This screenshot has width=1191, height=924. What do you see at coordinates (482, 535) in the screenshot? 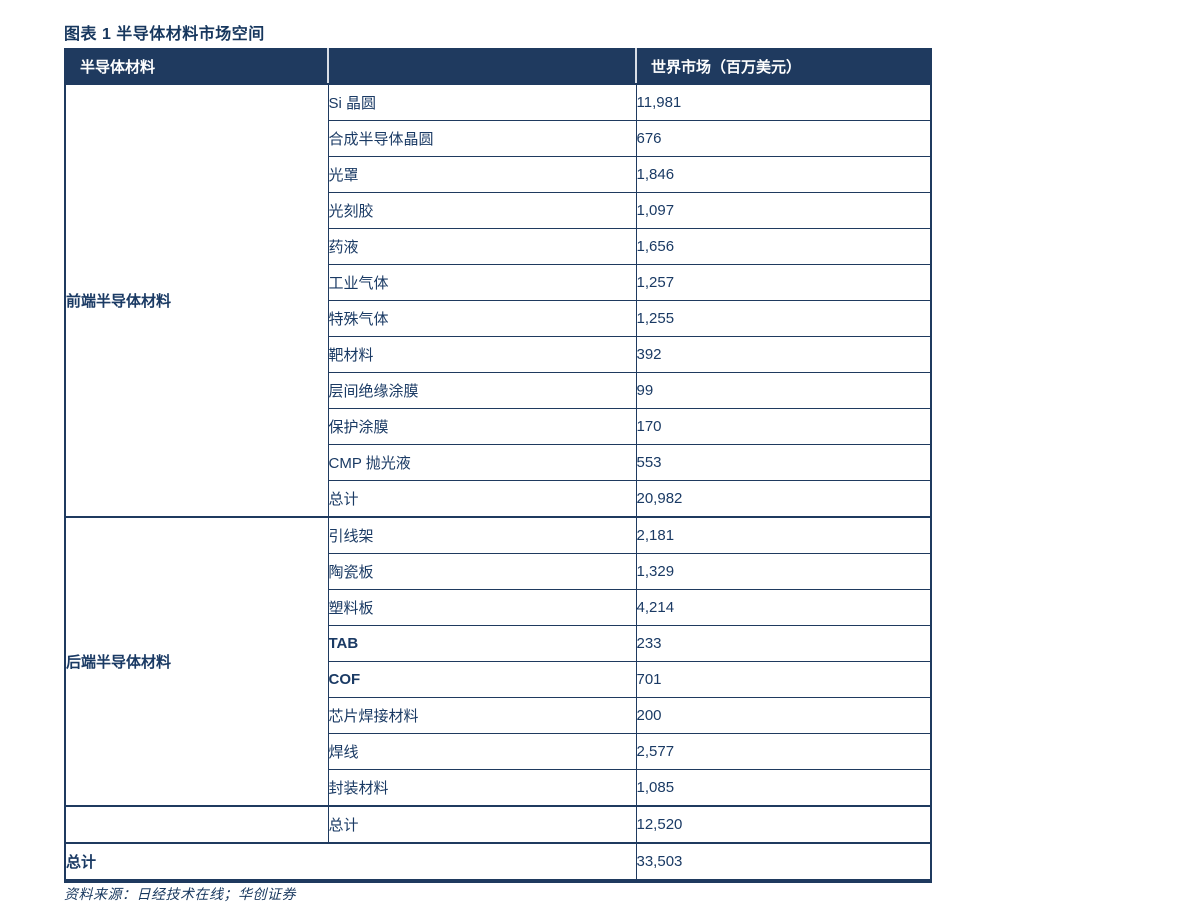
I see `material-label: 引线架` at bounding box center [482, 535].